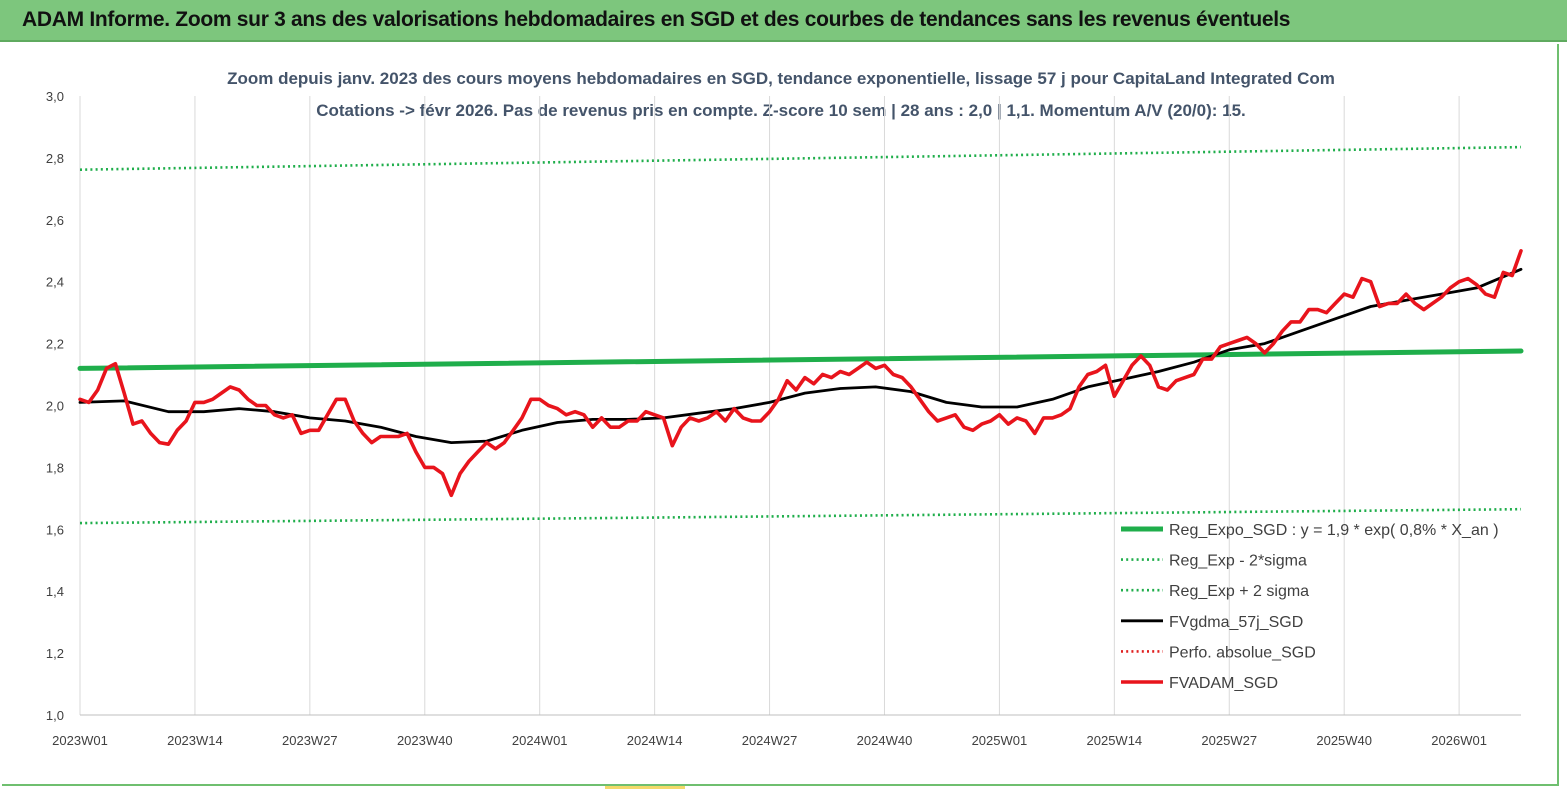  What do you see at coordinates (1239, 591) in the screenshot?
I see `legend-label: Reg_Exp + 2 sigma` at bounding box center [1239, 591].